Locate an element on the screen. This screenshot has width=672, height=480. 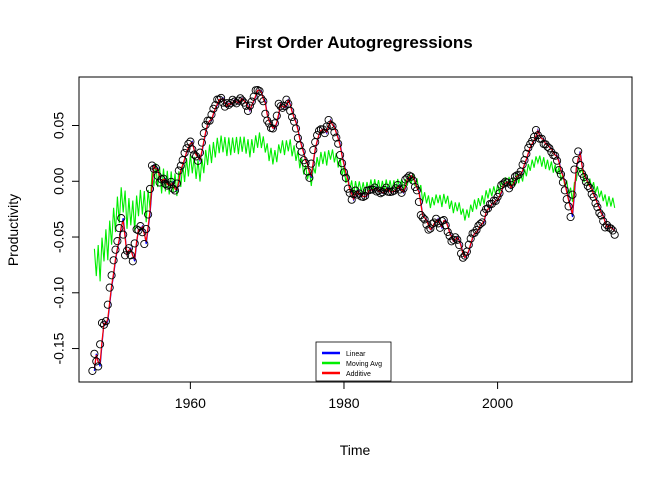
y-tick-label: 0.00 is located at coordinates (59, 180).